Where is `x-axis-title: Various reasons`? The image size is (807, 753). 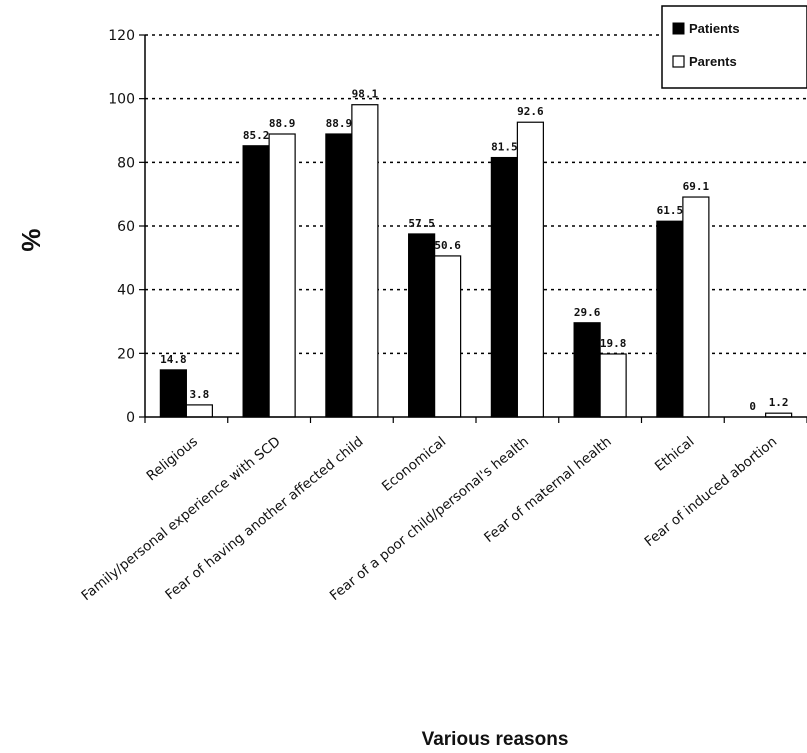 x-axis-title: Various reasons is located at coordinates (495, 739).